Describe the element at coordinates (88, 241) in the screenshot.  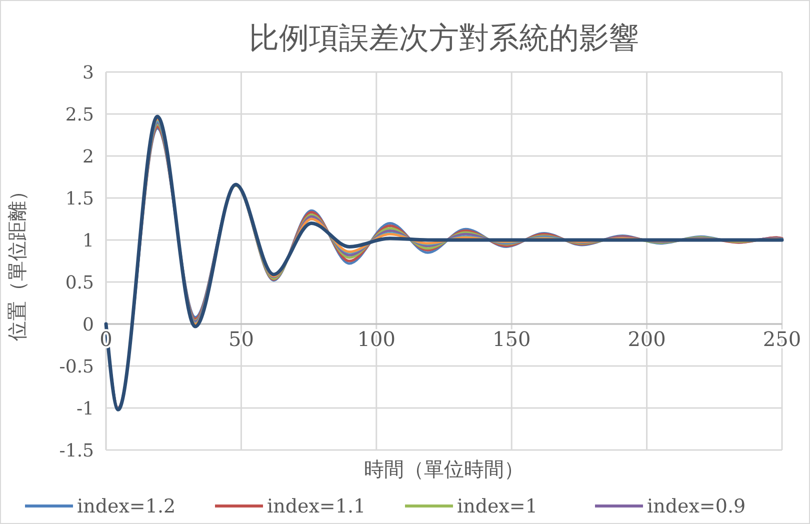
I see `y-tick-label: 1` at that location.